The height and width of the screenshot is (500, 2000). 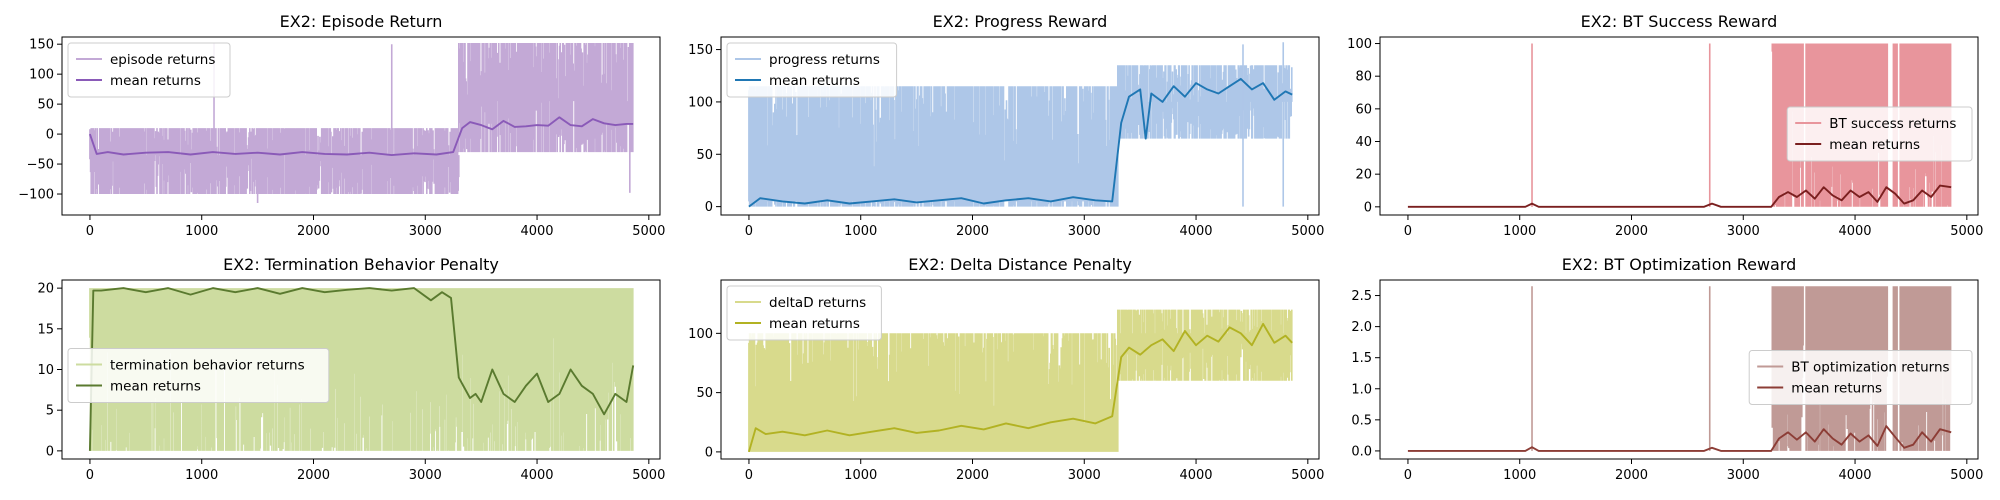 I want to click on legend: deltaD returns mean returns, so click(x=804, y=313).